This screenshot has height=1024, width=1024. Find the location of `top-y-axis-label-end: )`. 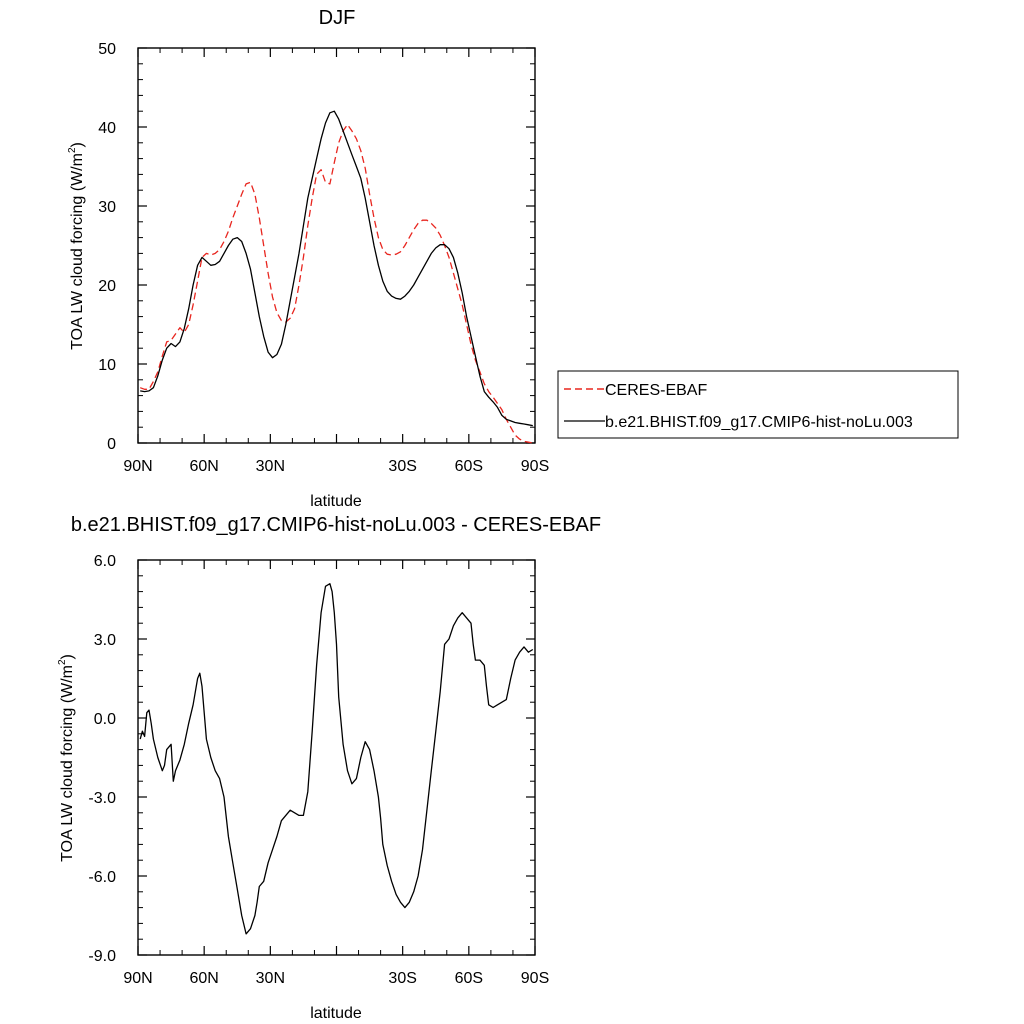

top-y-axis-label-end: ) is located at coordinates (77, 144).